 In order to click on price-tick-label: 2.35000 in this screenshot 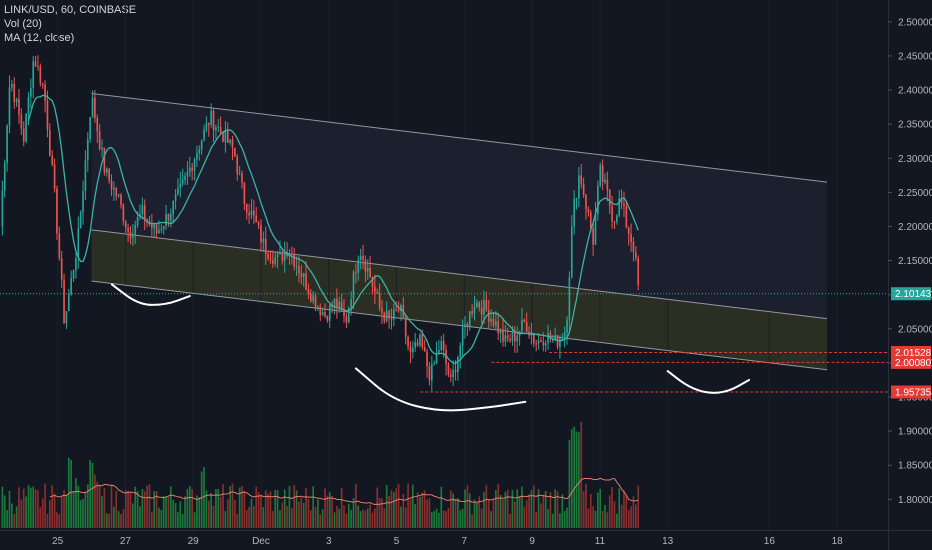, I will do `click(915, 125)`.